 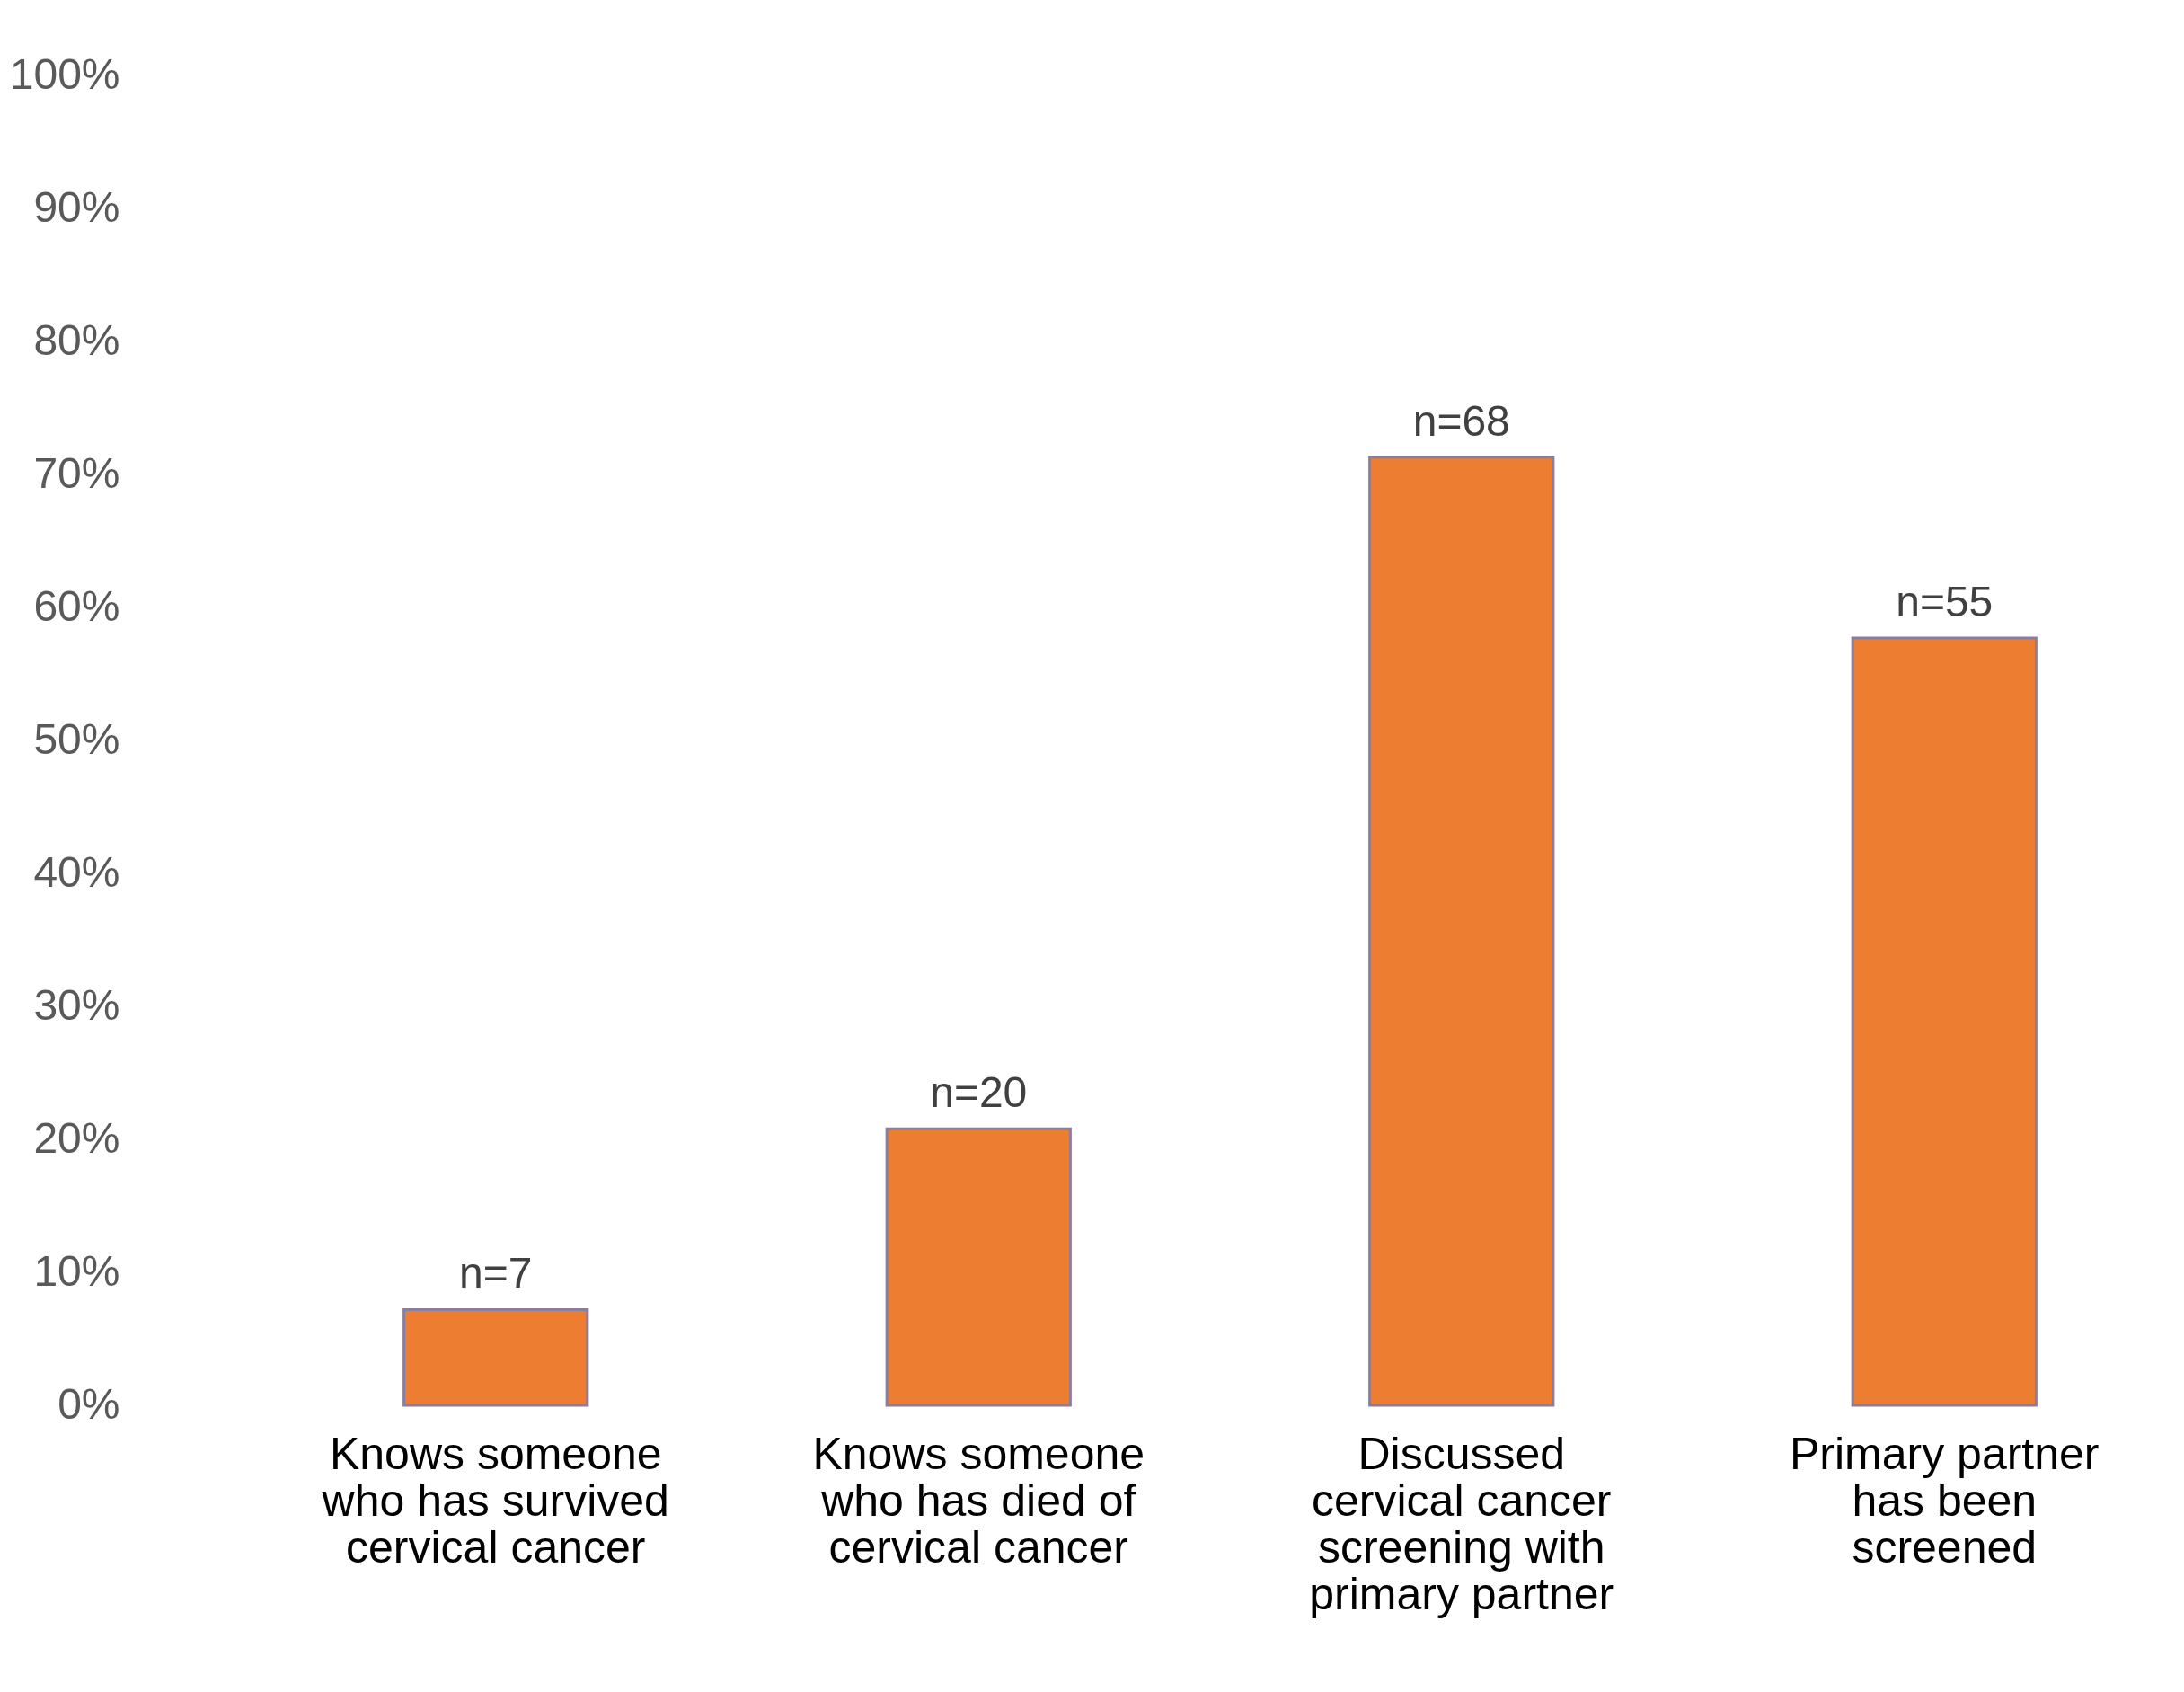 I want to click on y-tick-label: 100%, so click(x=64, y=73).